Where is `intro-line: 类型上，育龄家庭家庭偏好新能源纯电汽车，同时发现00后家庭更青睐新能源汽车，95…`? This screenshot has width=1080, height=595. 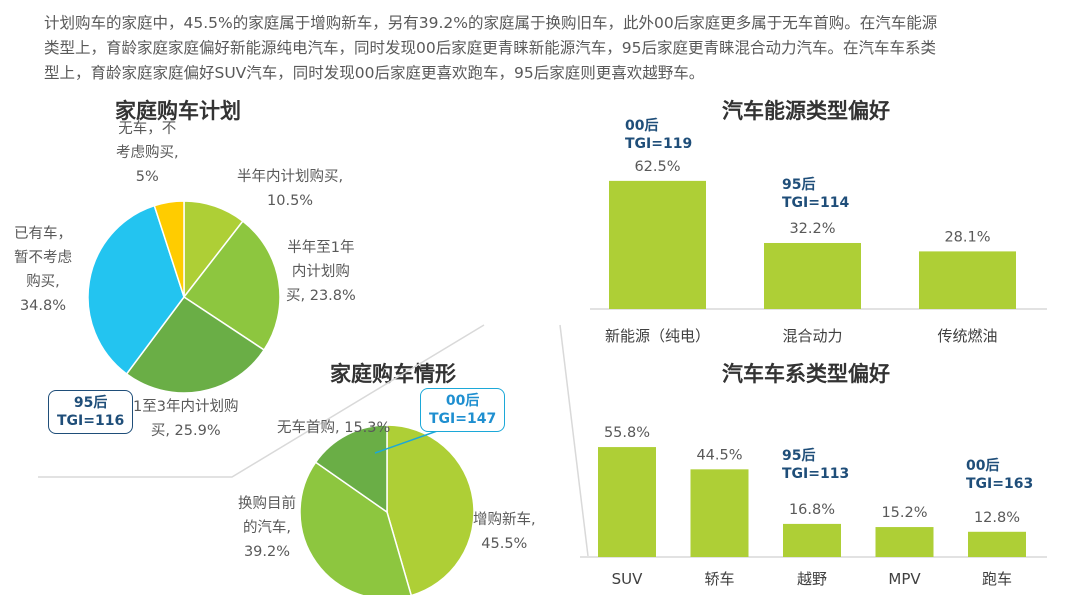
intro-line: 类型上，育龄家庭家庭偏好新能源纯电汽车，同时发现00后家庭更青睐新能源汽车，95… is located at coordinates (490, 48).